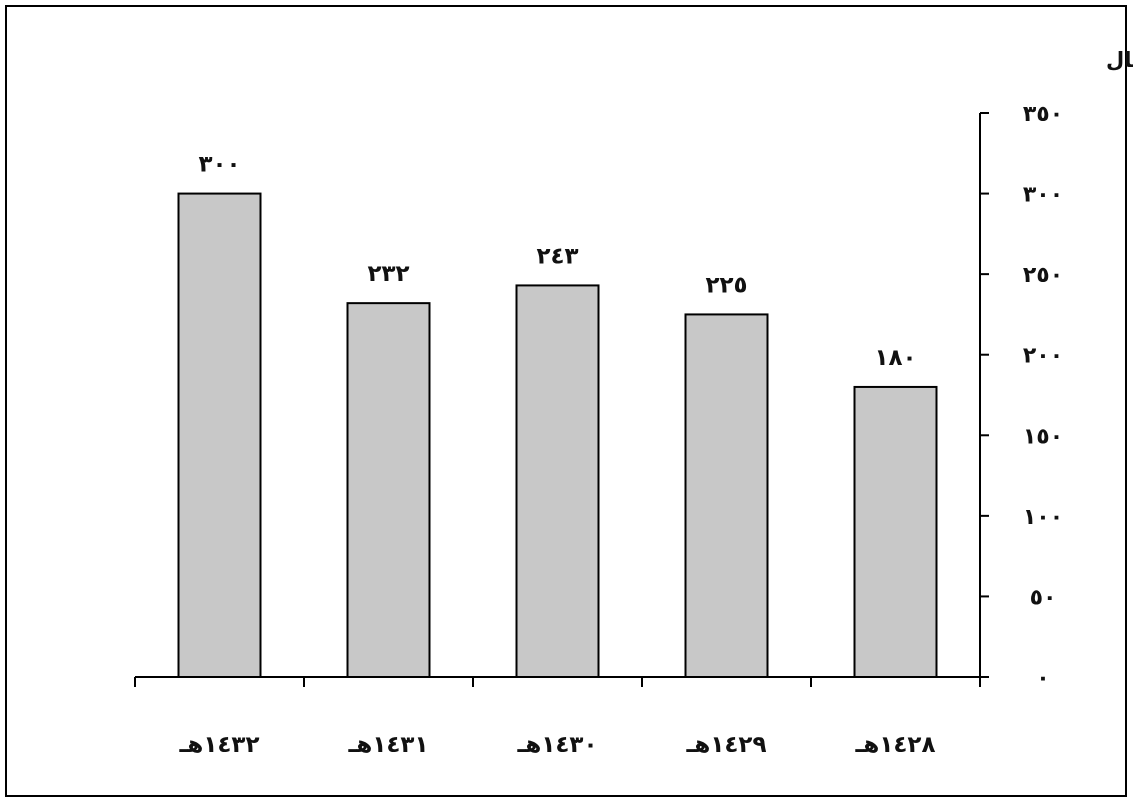 The width and height of the screenshot is (1133, 802). What do you see at coordinates (1043, 114) in the screenshot?
I see `y-tick-label: ٣٥٠` at bounding box center [1043, 114].